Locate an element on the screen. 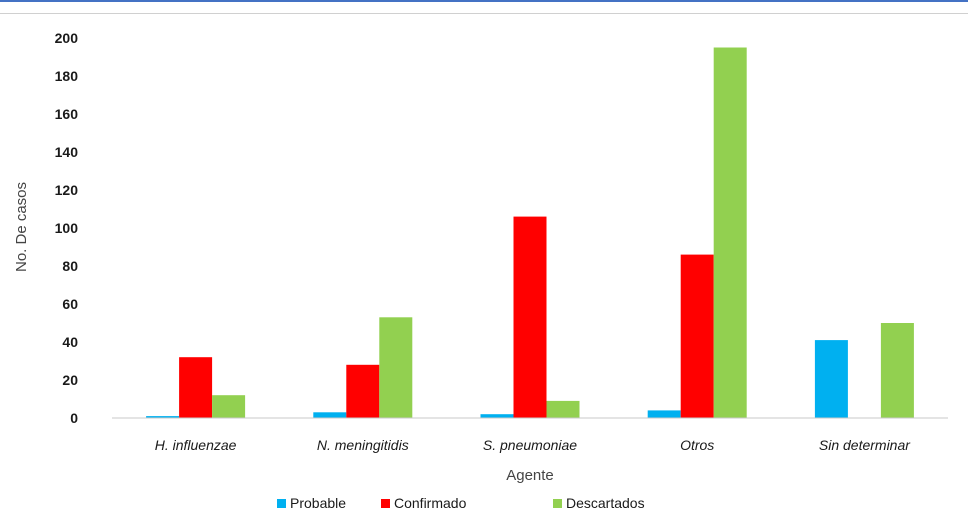 The image size is (968, 519). y-tick-label: 20 is located at coordinates (70, 380).